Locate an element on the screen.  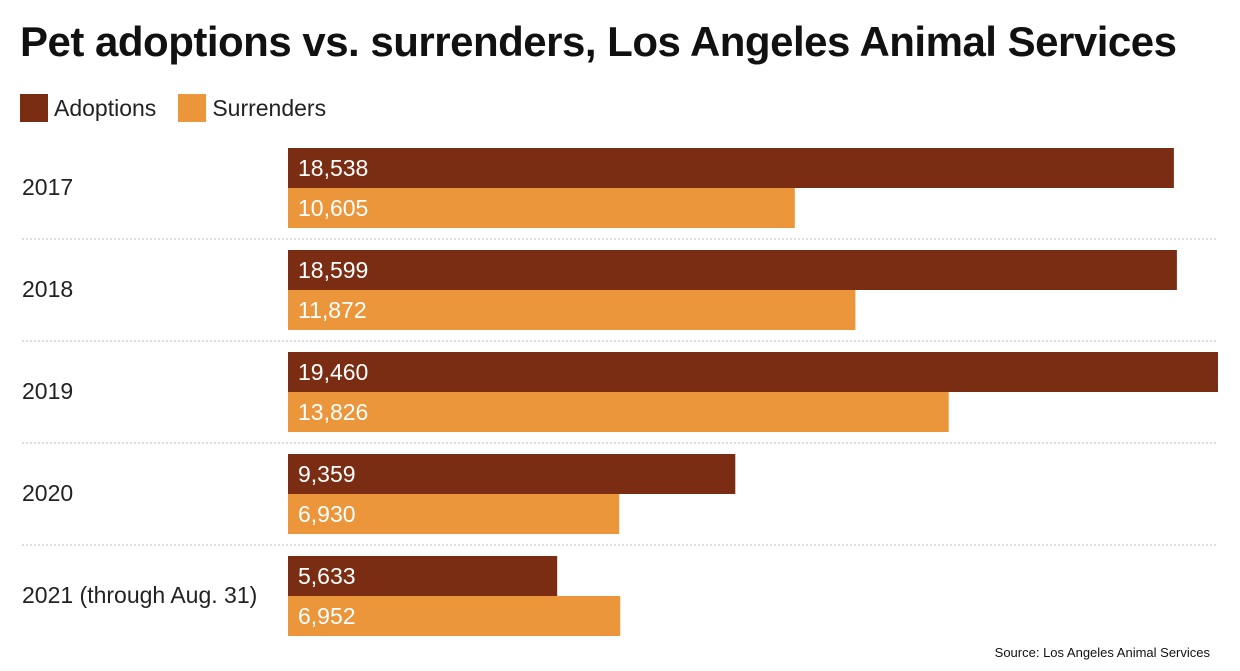
bar-adoptions-2018 is located at coordinates (732, 270).